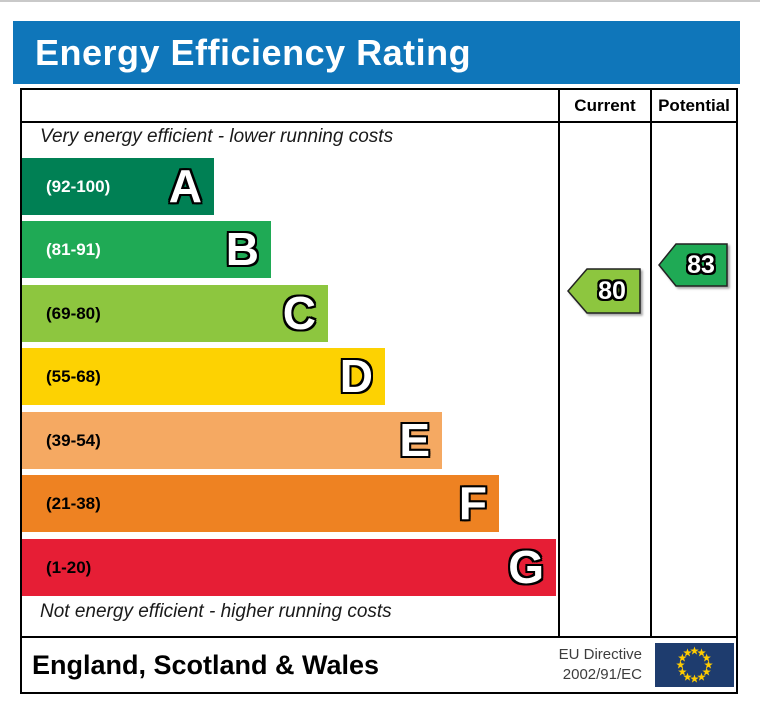  I want to click on potential-column-divider, so click(651, 364).